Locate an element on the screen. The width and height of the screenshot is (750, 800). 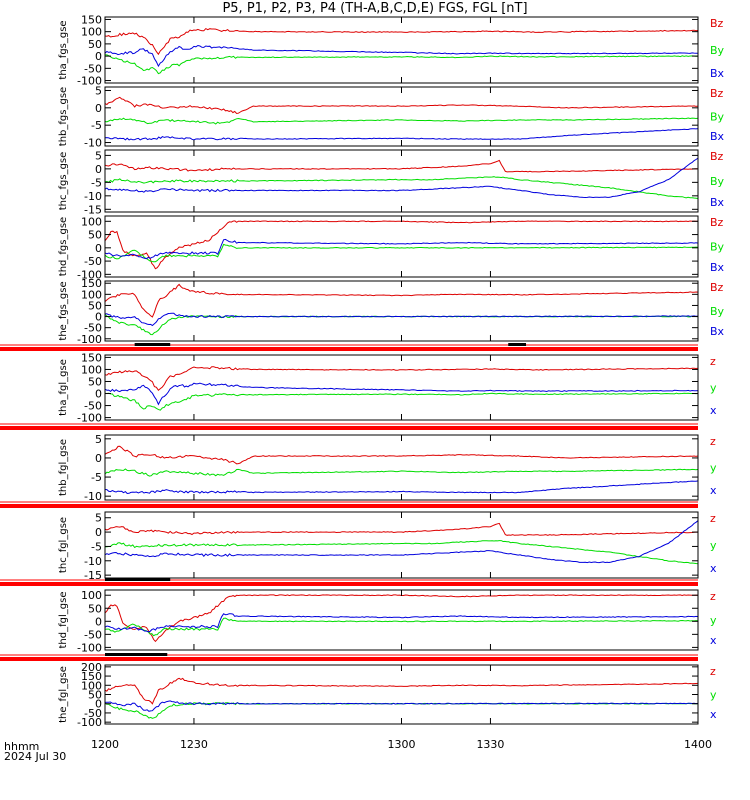
series-line-thb_fgs_gse-Bz is located at coordinates (401, 105).